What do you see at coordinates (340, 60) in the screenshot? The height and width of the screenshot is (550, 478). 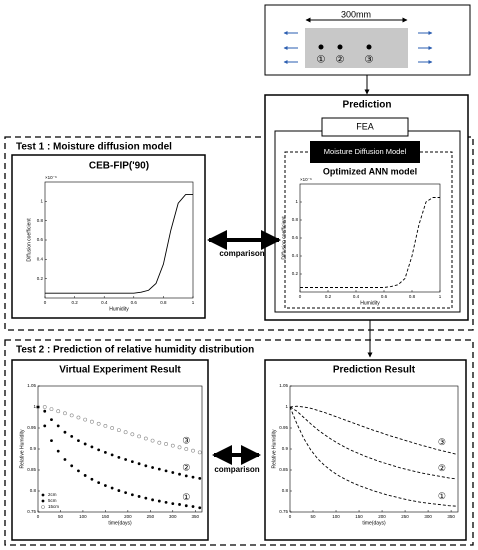 I see `sensor-label: ②` at bounding box center [340, 60].